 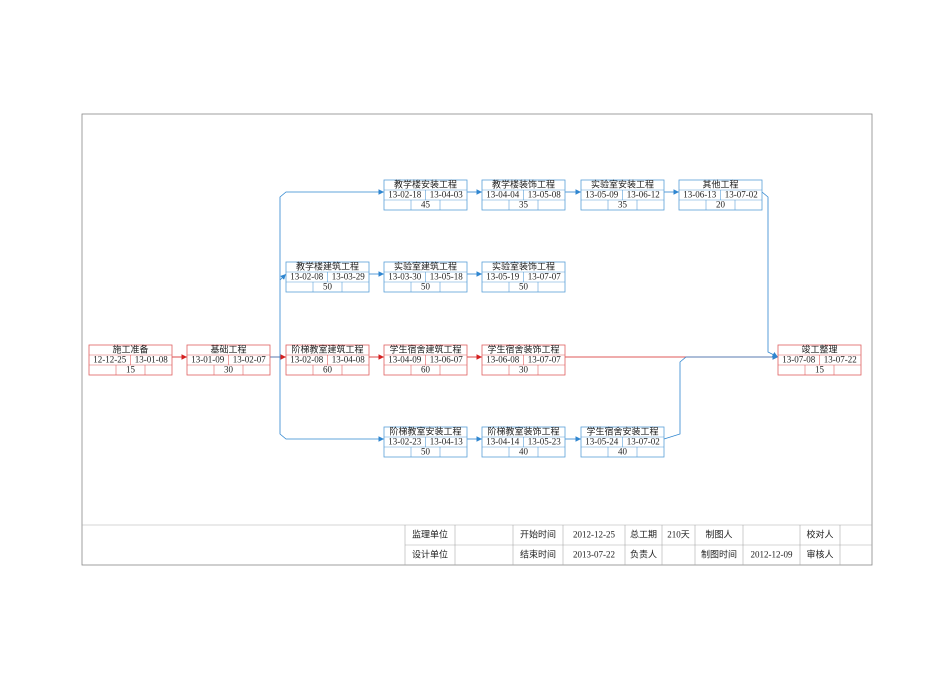 I want to click on node-name: 实验室装饰工程, so click(x=523, y=266).